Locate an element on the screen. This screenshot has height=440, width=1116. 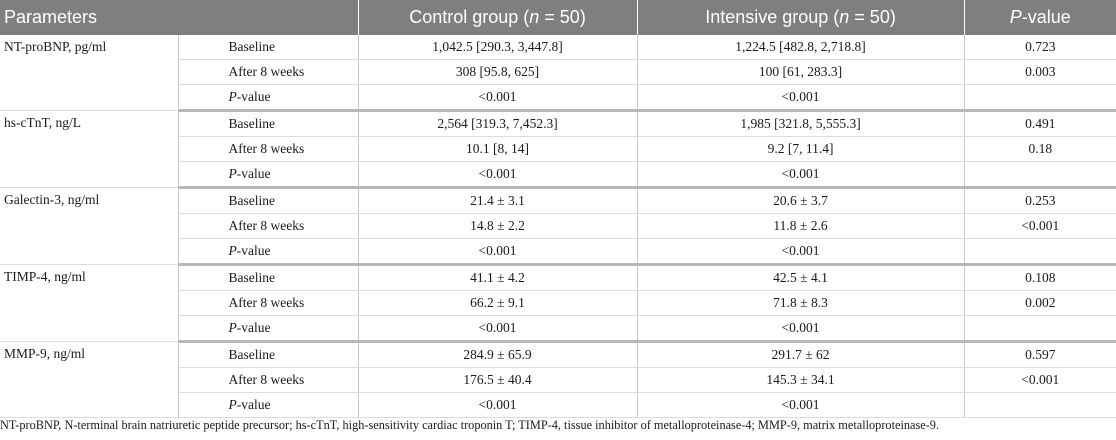
table-row: After 8 weeks 66.2 ± 9.1 71.8 ± 8.3 0.002 is located at coordinates (558, 303).